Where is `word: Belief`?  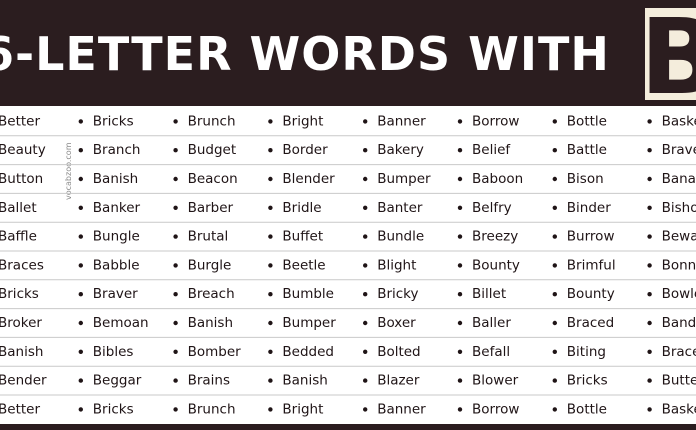
word: Belief is located at coordinates (491, 150).